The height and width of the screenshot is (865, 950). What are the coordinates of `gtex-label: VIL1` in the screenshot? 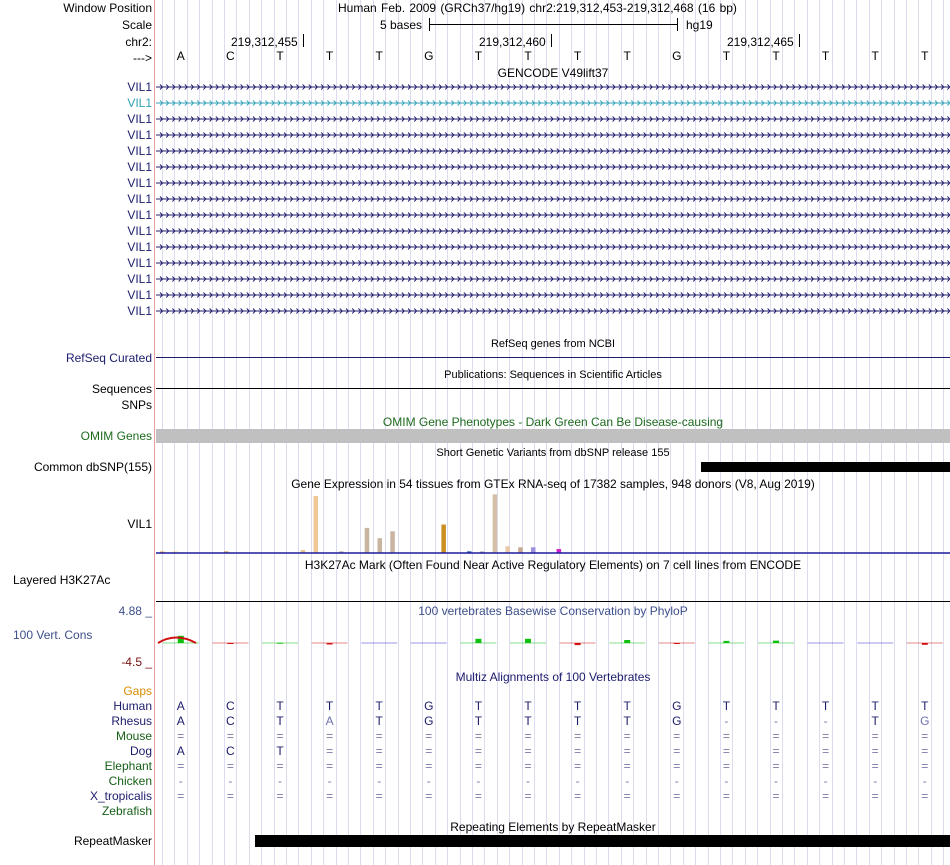 It's located at (139, 524).